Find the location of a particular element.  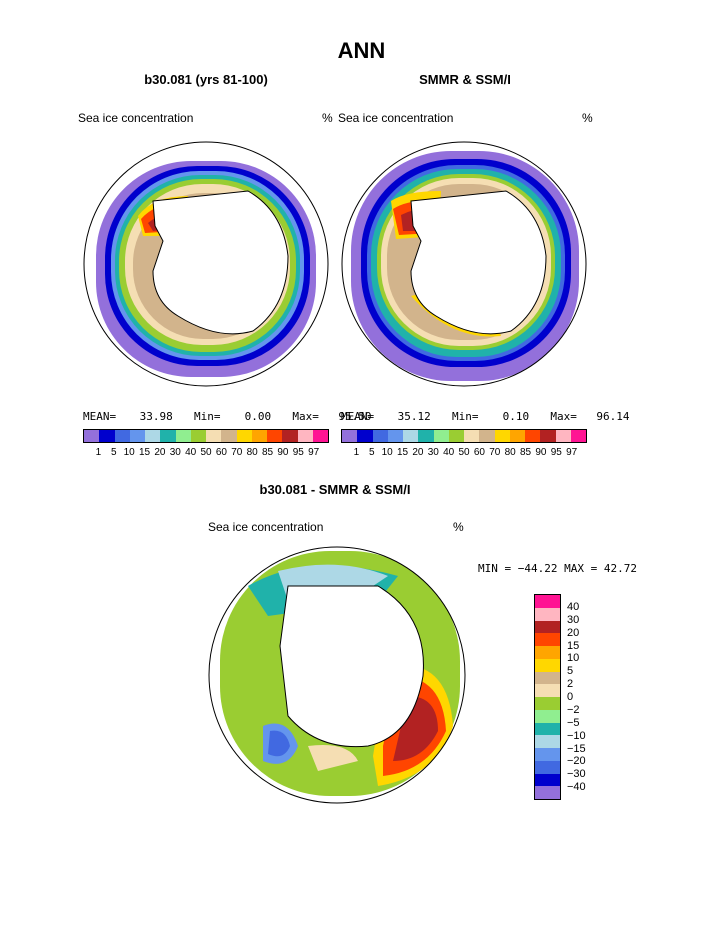

diff-colorbar-ticks: 40 30 20 15 10 5 2 0 −2 −5 −10 −15 −20 −30 −40 is located at coordinates (582, 697).